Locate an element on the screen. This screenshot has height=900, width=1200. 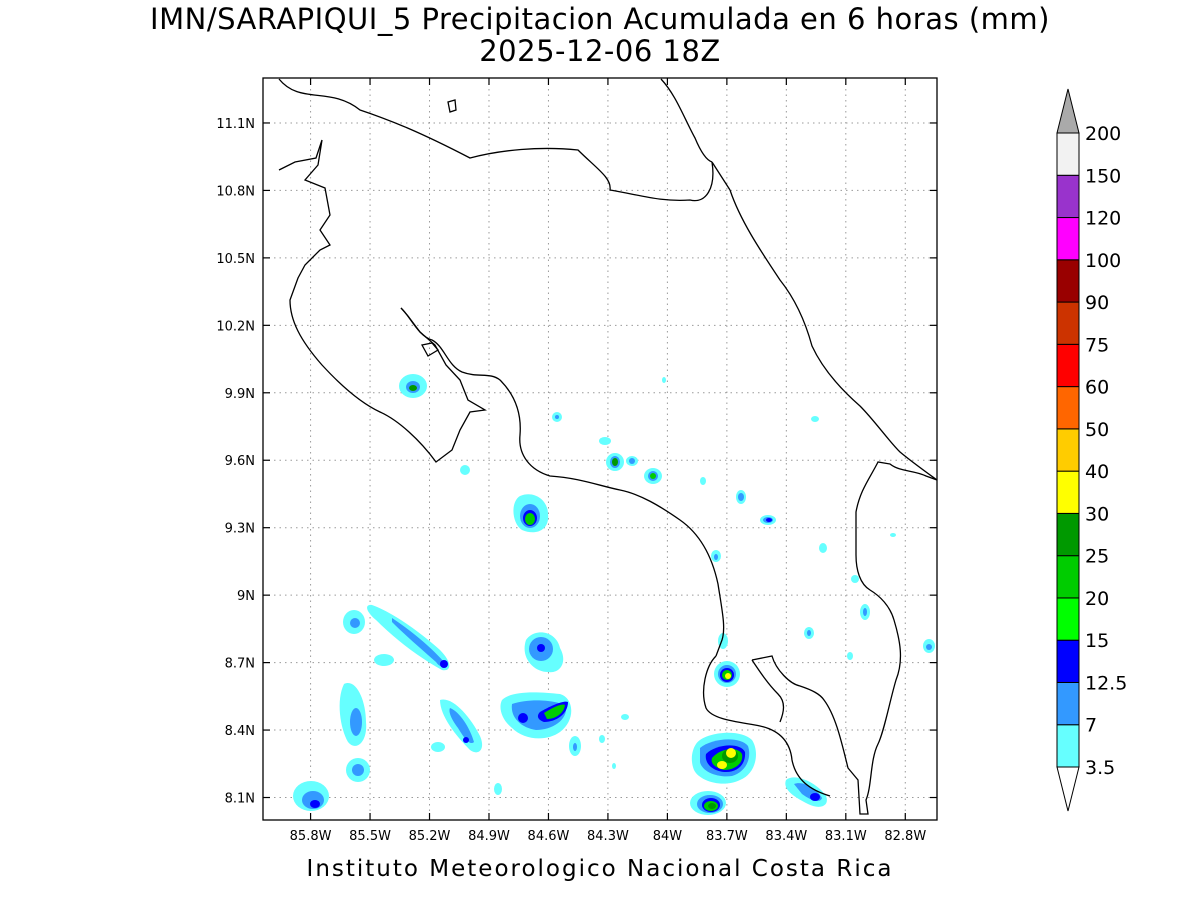
map-subtitle: 2025-12-06 18Z is located at coordinates (600, 51).